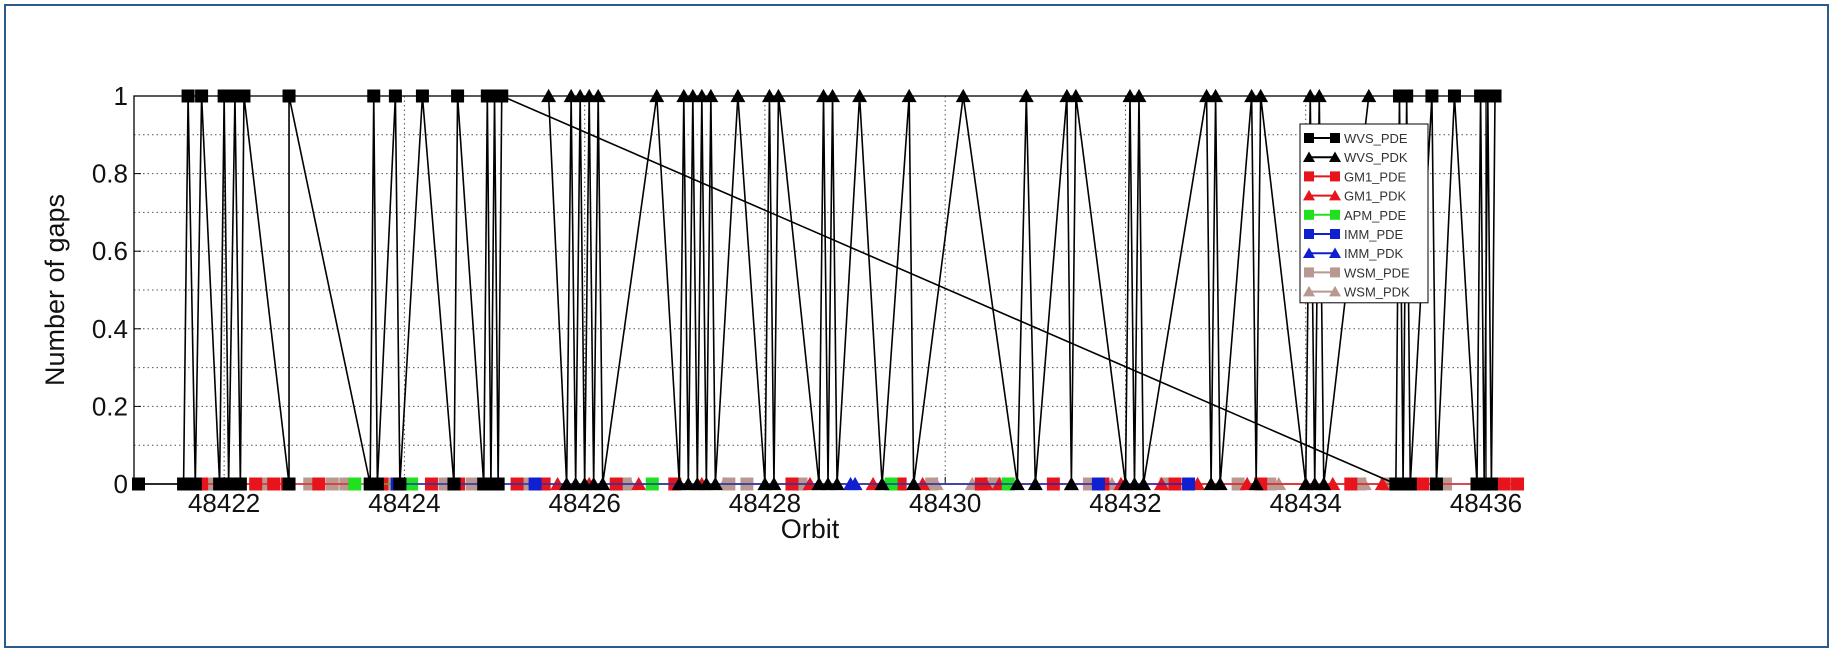 This screenshot has height=654, width=1835. I want to click on legend-item: GM1_PDK, so click(1354, 196).